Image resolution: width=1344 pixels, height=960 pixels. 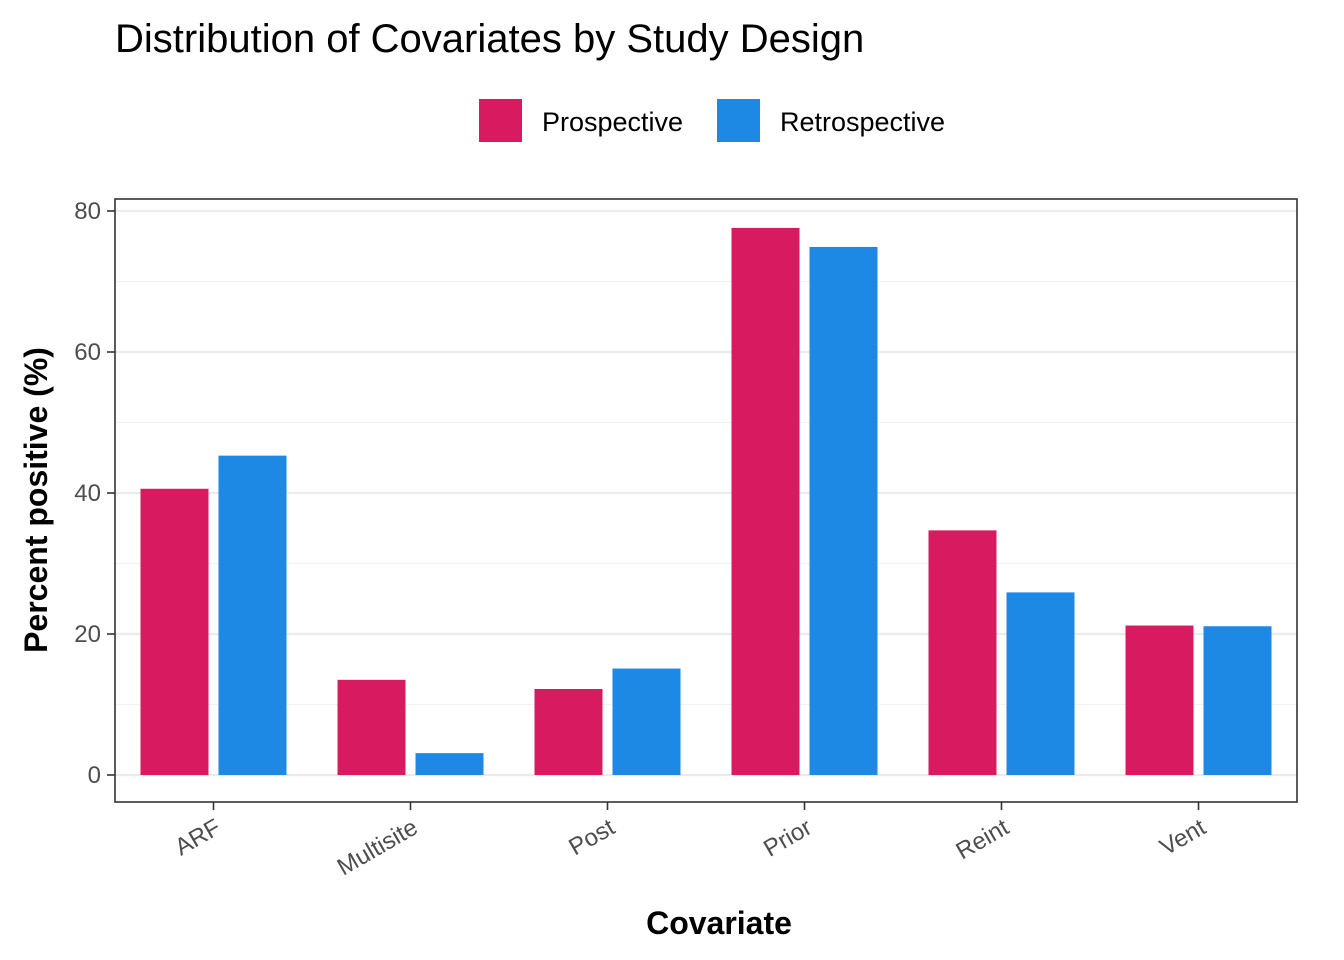 I want to click on y-axis-title: Percent positive (%), so click(x=36, y=500).